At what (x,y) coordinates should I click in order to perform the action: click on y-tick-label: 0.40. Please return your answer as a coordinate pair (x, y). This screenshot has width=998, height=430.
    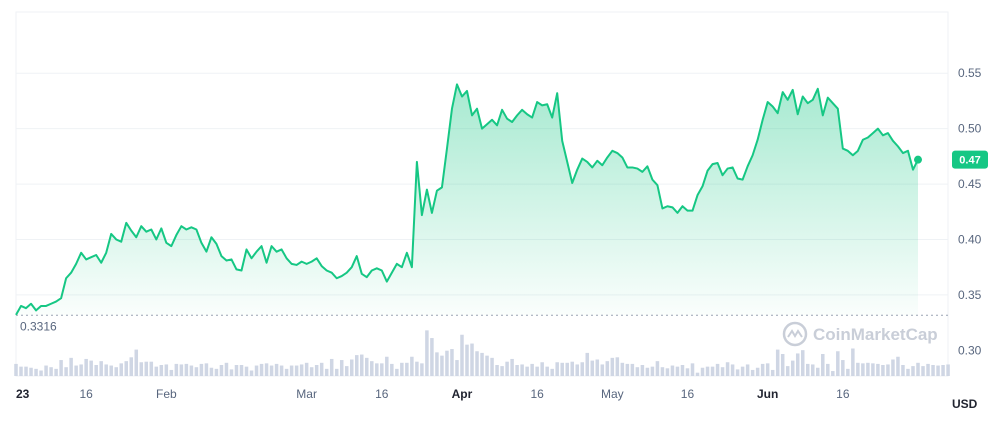
    Looking at the image, I should click on (970, 239).